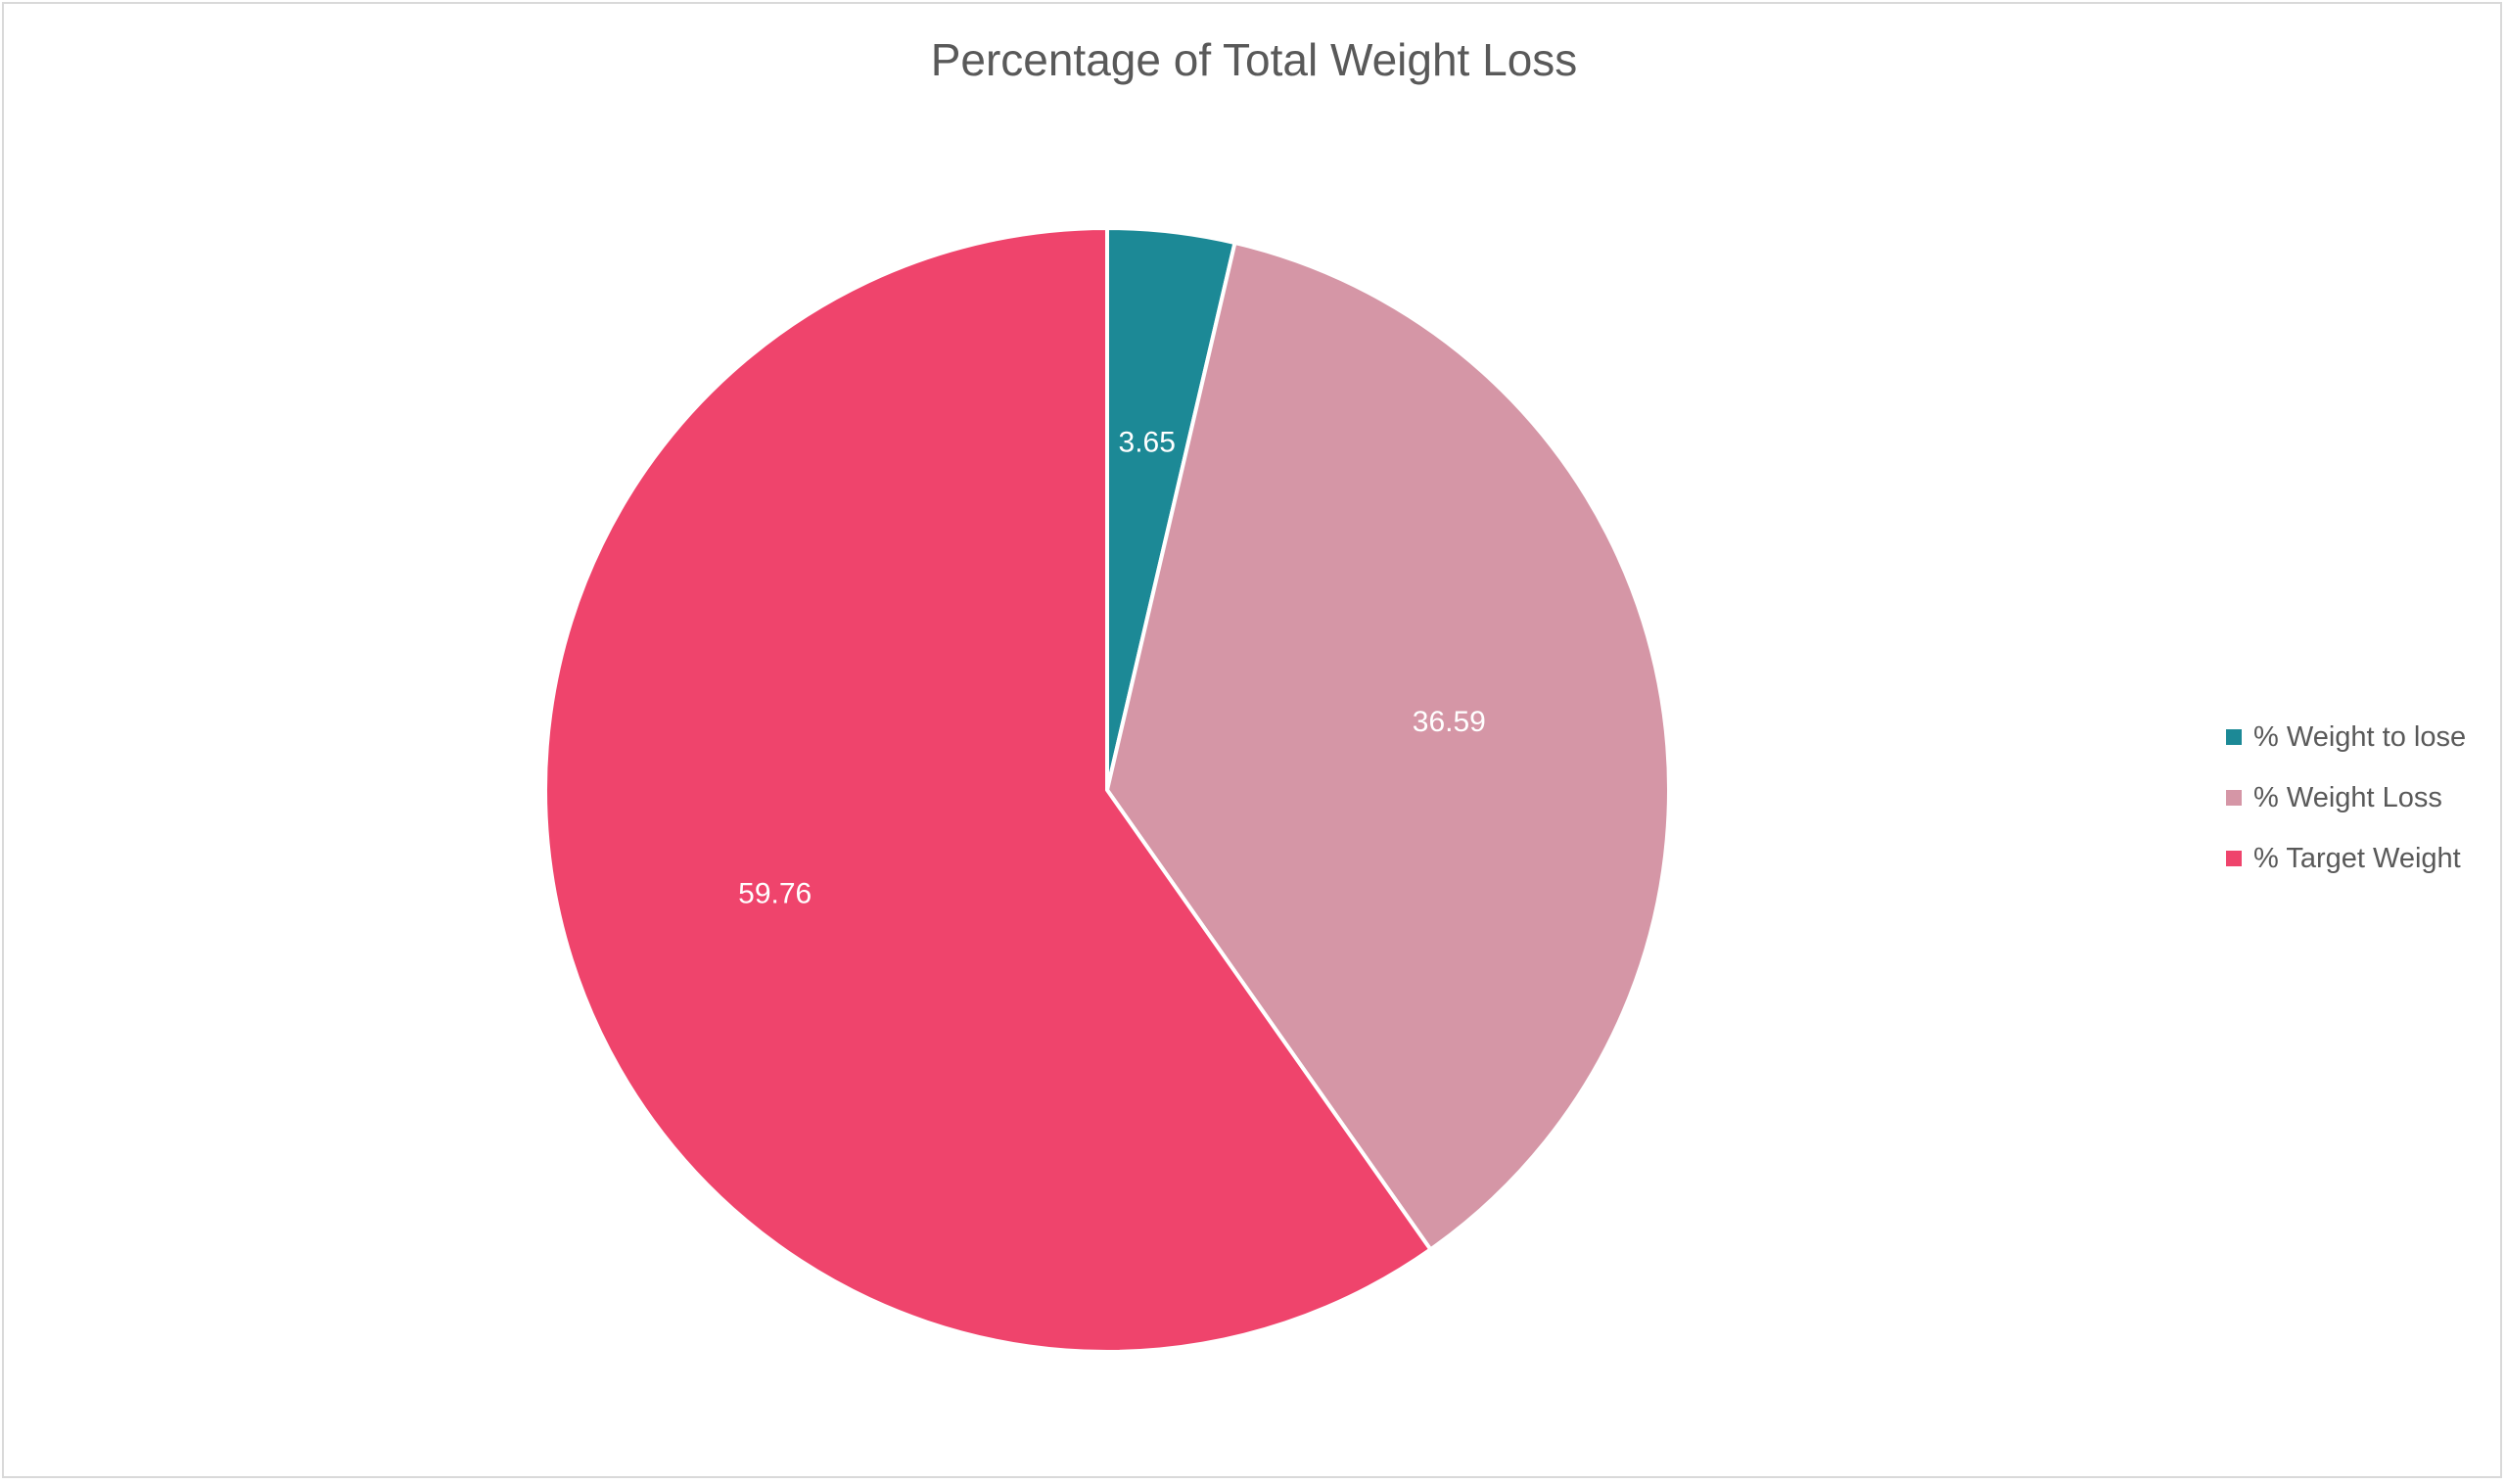 The image size is (2506, 1484). Describe the element at coordinates (2360, 736) in the screenshot. I see `legend-label: % Weight to lose` at that location.